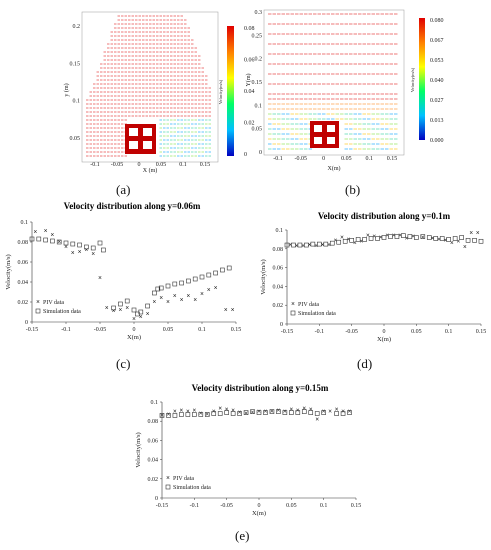 This screenshot has height=550, width=491. I want to click on panel-c-label: (c), so click(123, 363).